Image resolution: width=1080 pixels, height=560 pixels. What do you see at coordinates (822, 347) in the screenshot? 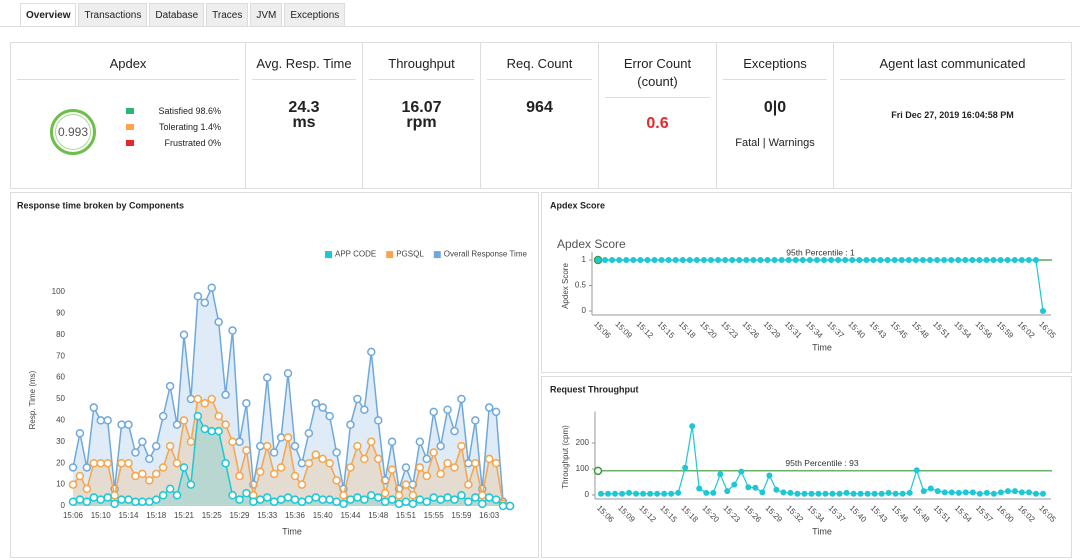
I see `x-axis-label: Time` at bounding box center [822, 347].